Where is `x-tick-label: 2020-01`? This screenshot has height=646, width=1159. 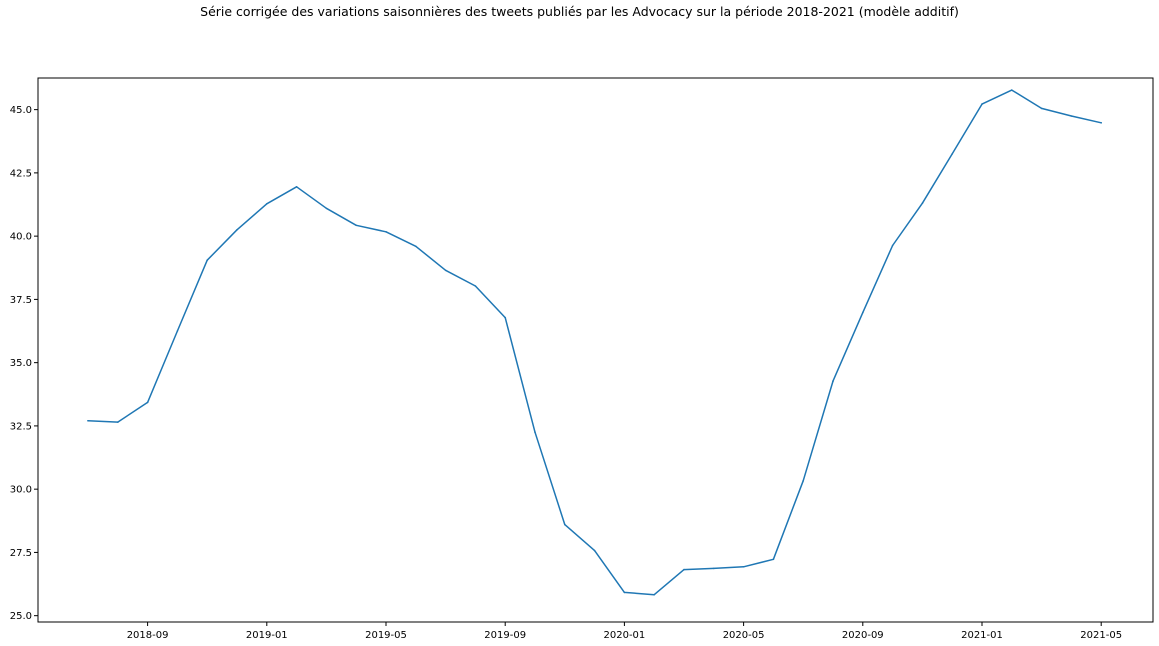
x-tick-label: 2020-01 is located at coordinates (625, 635).